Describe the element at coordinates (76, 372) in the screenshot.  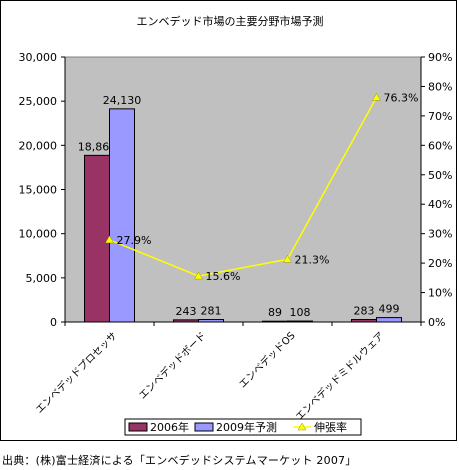
I see `x-category-label: エンベデッドプロセッサ` at that location.